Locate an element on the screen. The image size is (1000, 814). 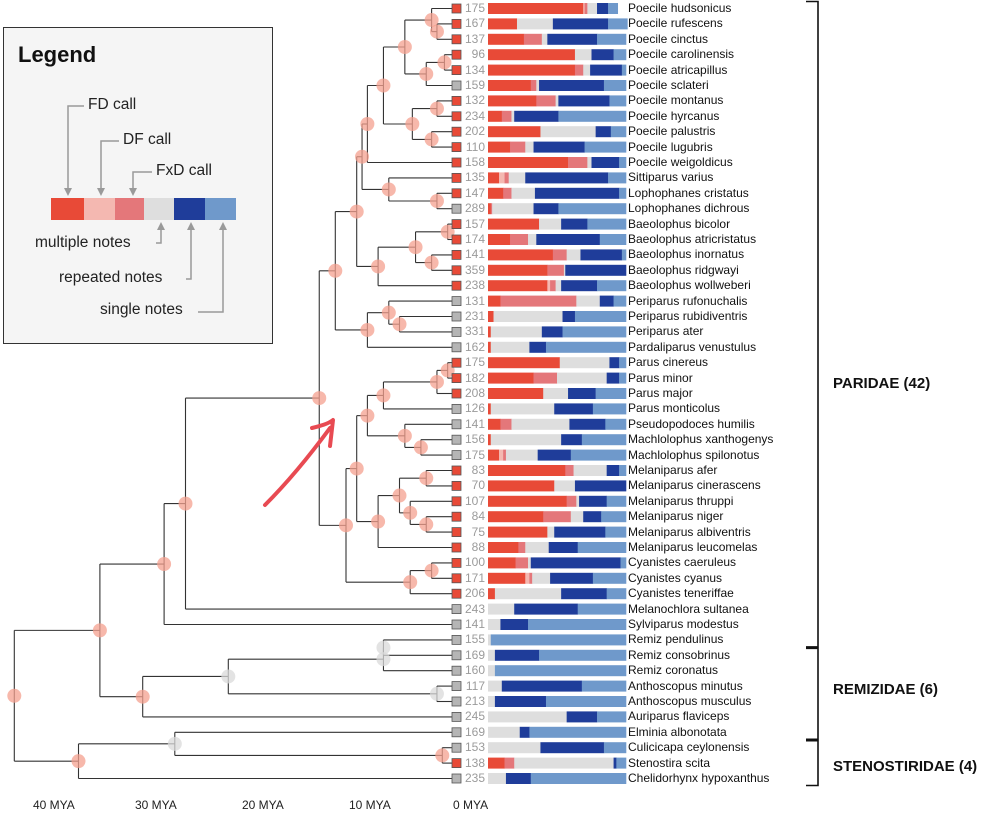
species-count: 331 is located at coordinates (474, 331).